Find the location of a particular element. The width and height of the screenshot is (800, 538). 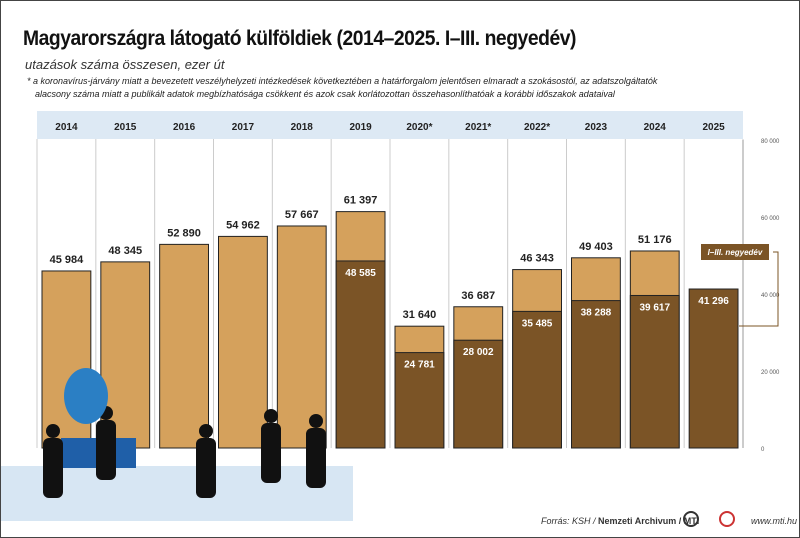

data-label-total: 36 687 is located at coordinates (478, 296).